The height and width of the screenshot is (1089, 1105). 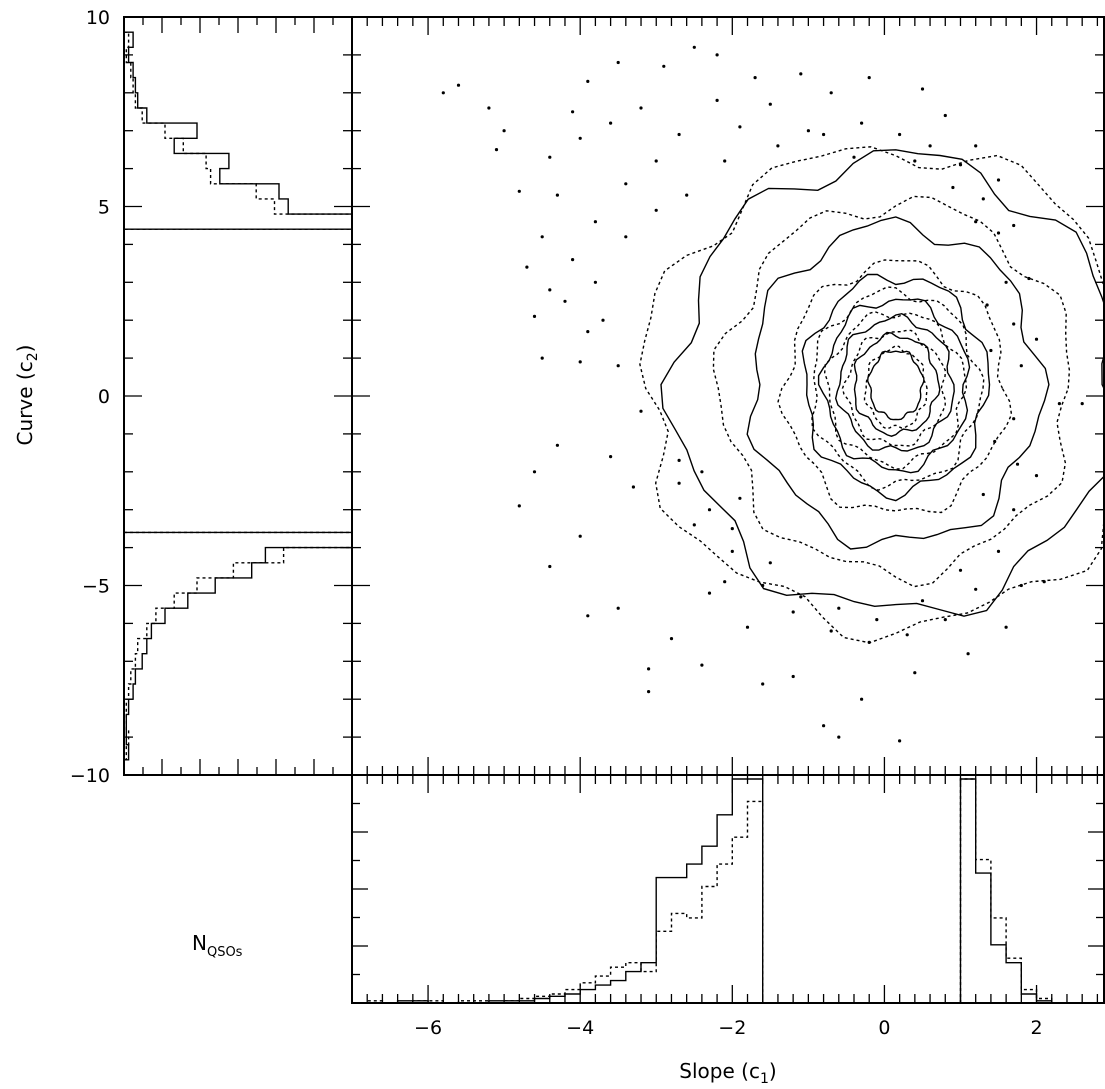 I want to click on slope-histogram-solid, so click(x=702, y=891).